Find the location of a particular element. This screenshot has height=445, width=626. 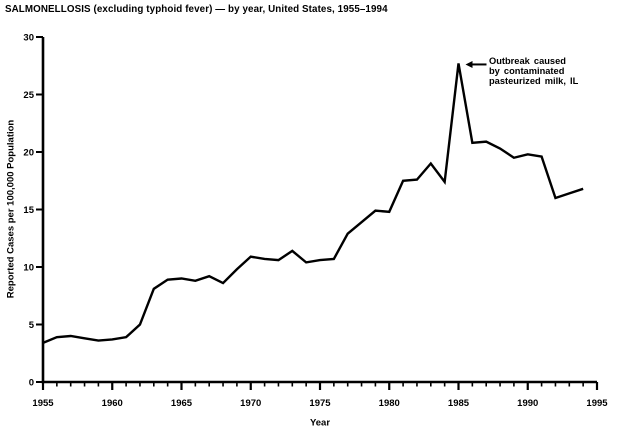

outbreak-annotation-line2: by contaminated is located at coordinates (527, 71).